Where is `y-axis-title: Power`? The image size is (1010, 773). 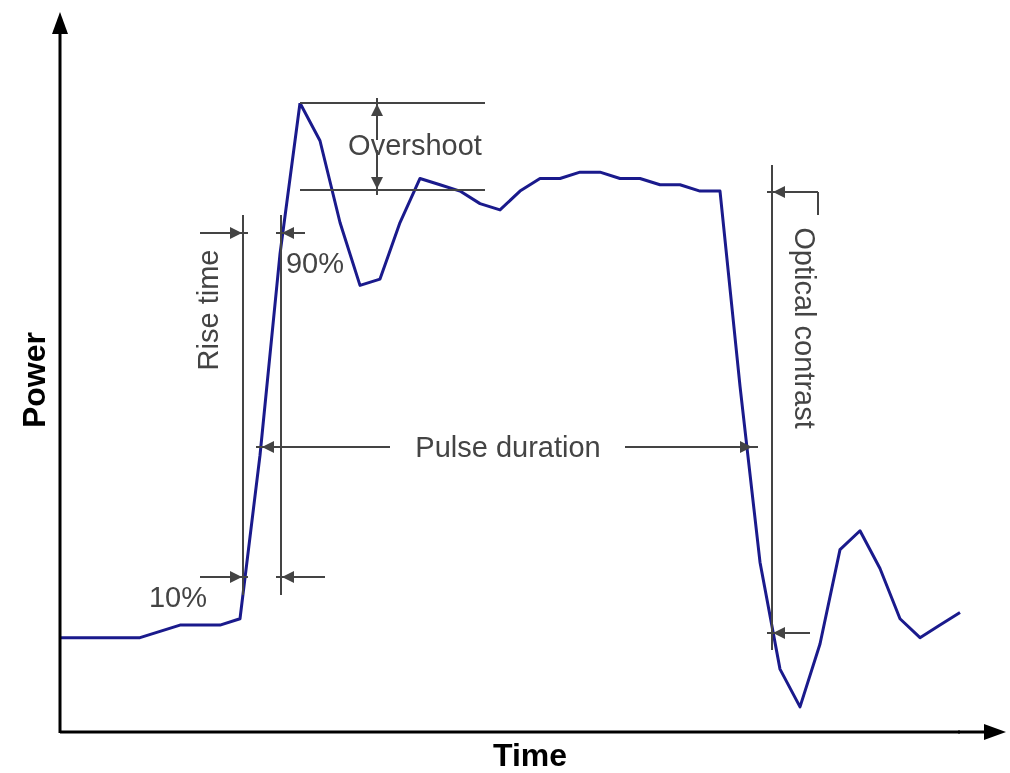 y-axis-title: Power is located at coordinates (34, 380).